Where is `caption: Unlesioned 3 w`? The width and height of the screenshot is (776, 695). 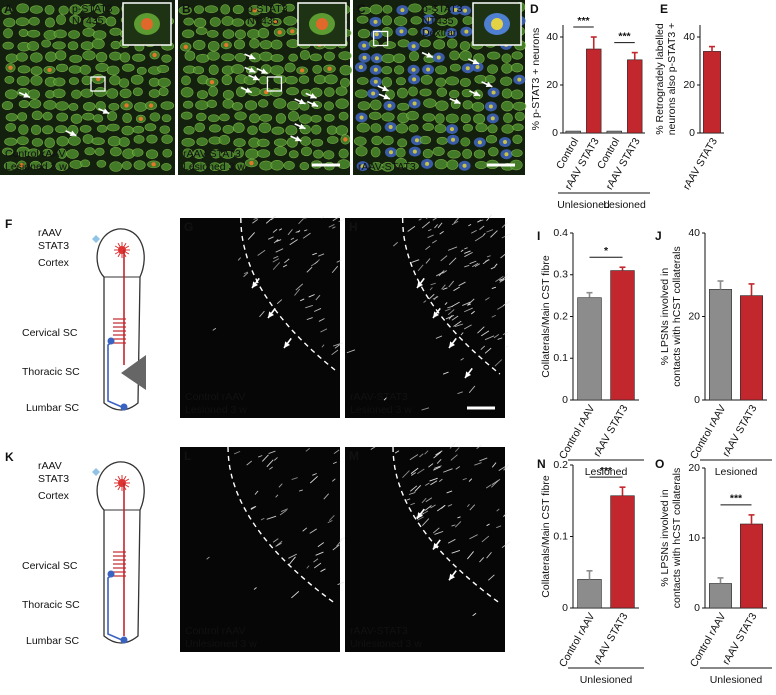 caption: Unlesioned 3 w is located at coordinates (221, 644).